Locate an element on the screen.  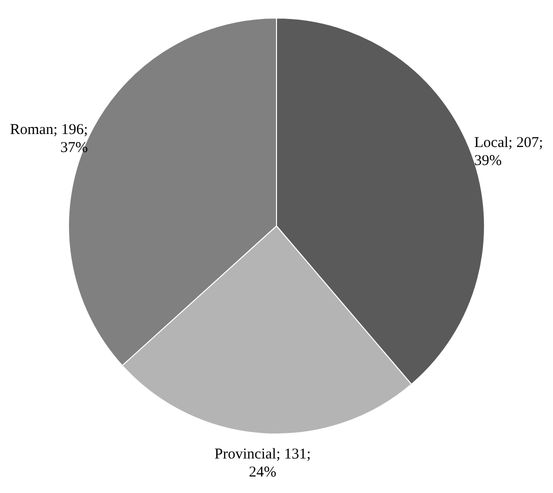
slice-label: Provincial; 131; 24% is located at coordinates (262, 463).